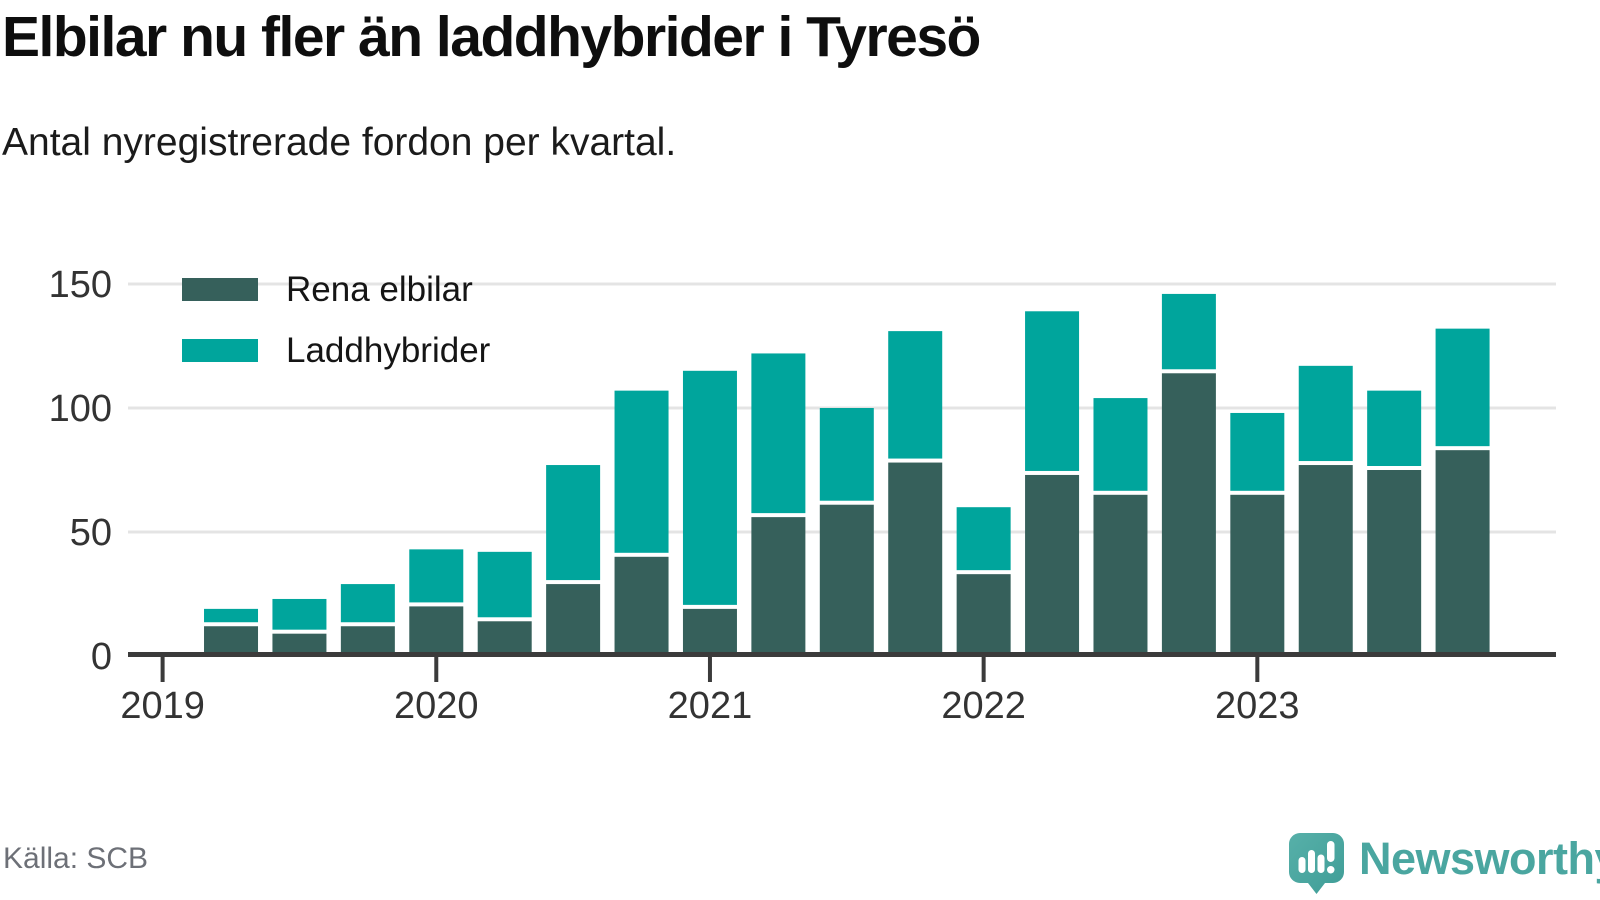 The image size is (1600, 900). I want to click on x-tick-label: 2020, so click(436, 706).